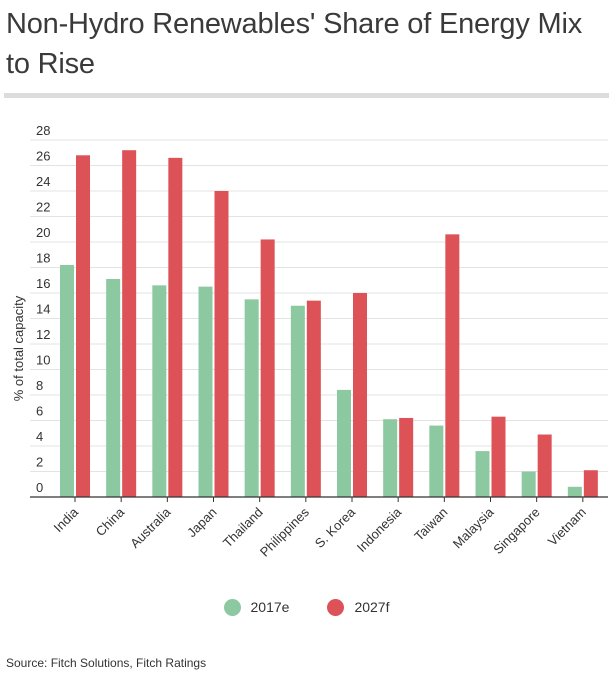 This screenshot has width=613, height=682. What do you see at coordinates (43, 130) in the screenshot?
I see `y-tick-label: 28` at bounding box center [43, 130].